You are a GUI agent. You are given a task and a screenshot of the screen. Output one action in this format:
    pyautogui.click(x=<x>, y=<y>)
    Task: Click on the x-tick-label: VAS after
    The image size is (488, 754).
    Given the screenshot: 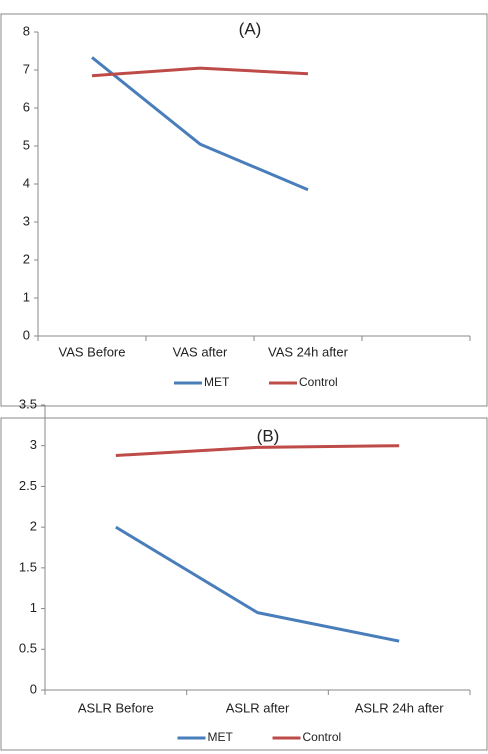 What is the action you would take?
    pyautogui.click(x=200, y=351)
    